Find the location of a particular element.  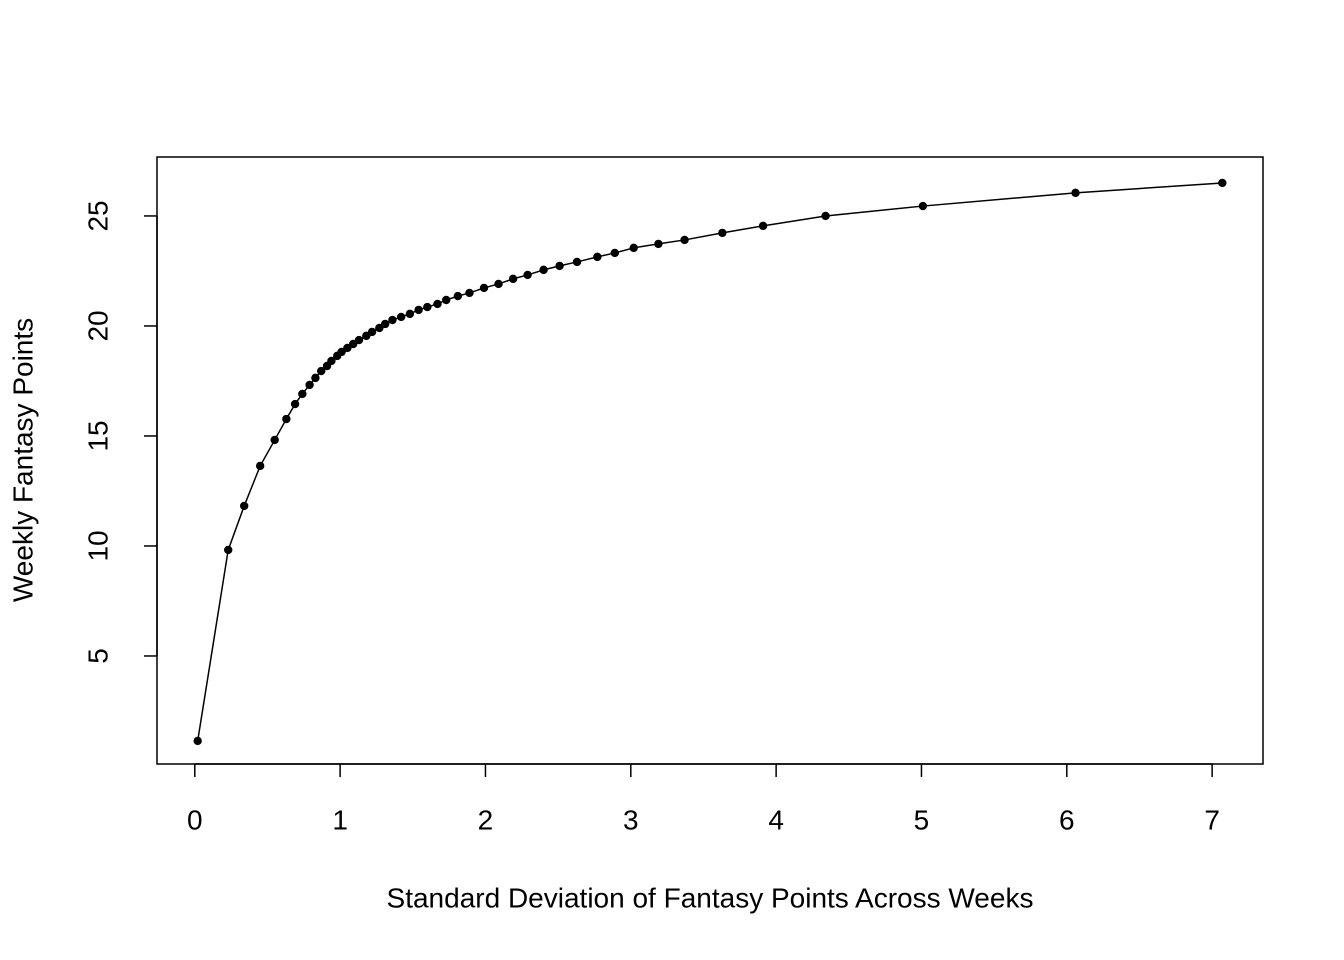

x-tick-label: 5 is located at coordinates (922, 819).